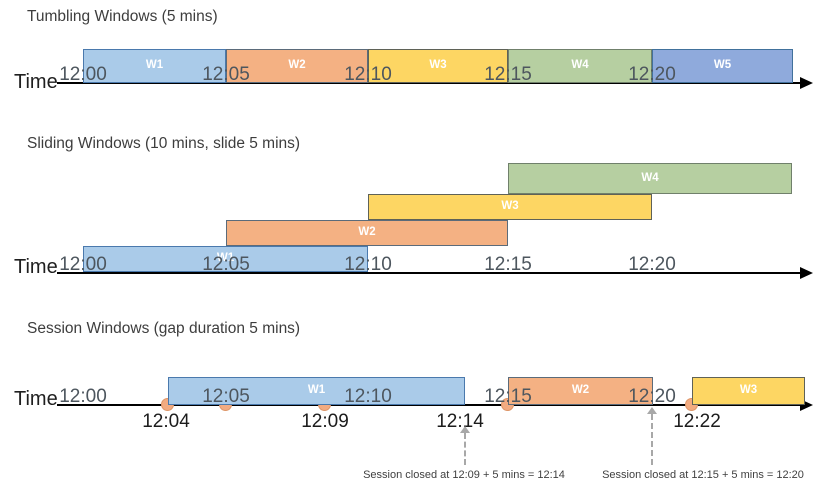  I want to click on window-bar: W5, so click(722, 66).